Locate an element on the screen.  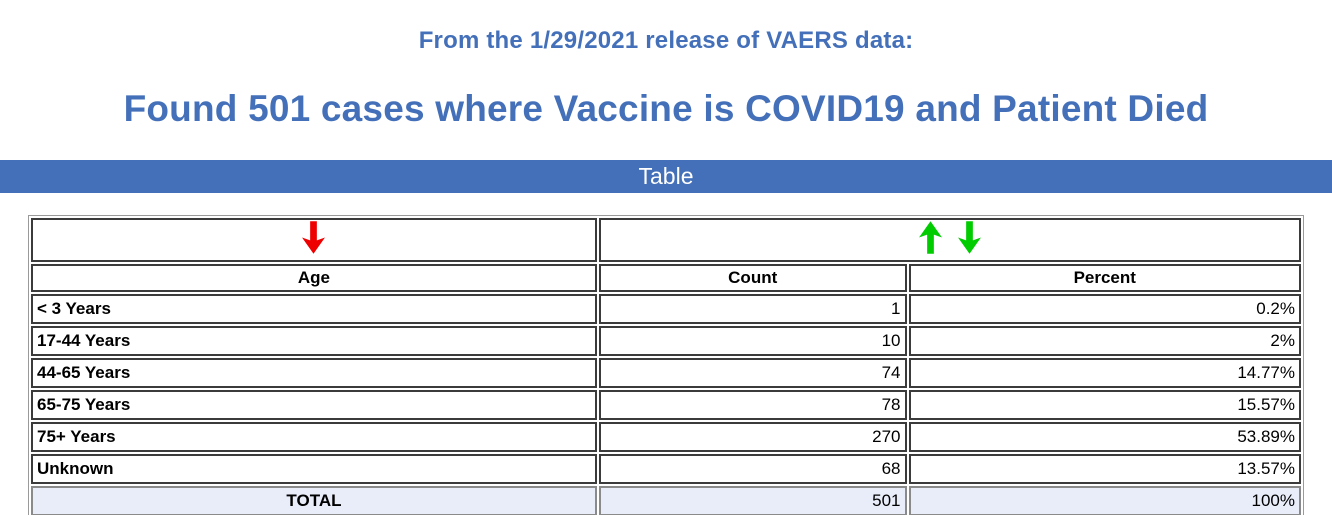
table-row: 75+ Years 270 53.89% is located at coordinates (666, 437).